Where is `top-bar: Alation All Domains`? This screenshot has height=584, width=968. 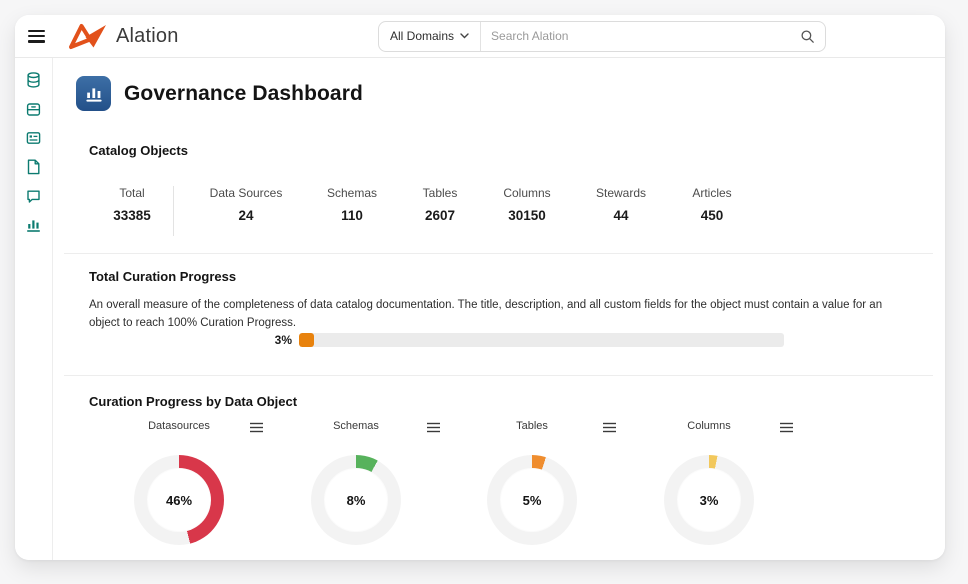 top-bar: Alation All Domains is located at coordinates (480, 36).